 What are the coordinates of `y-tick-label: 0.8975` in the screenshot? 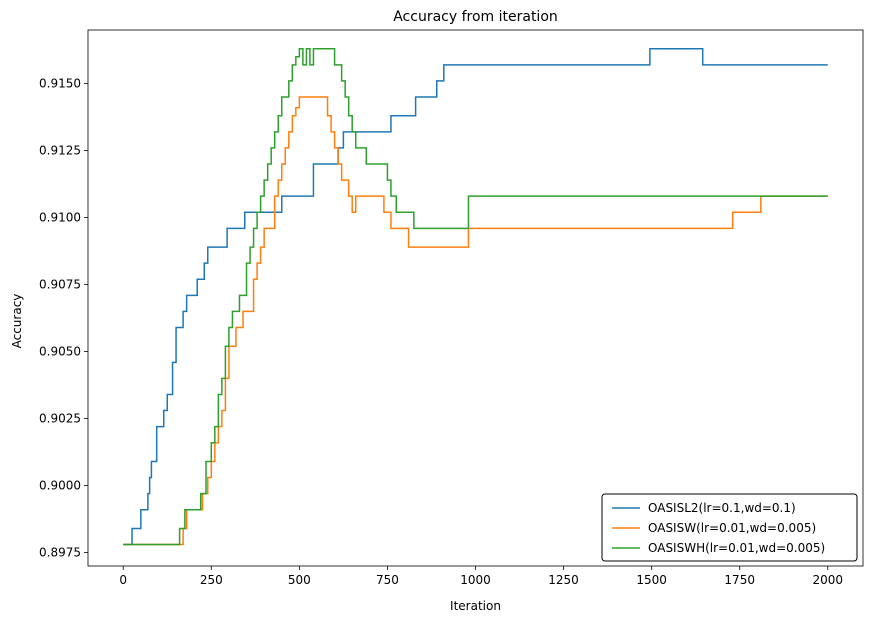 It's located at (60, 553).